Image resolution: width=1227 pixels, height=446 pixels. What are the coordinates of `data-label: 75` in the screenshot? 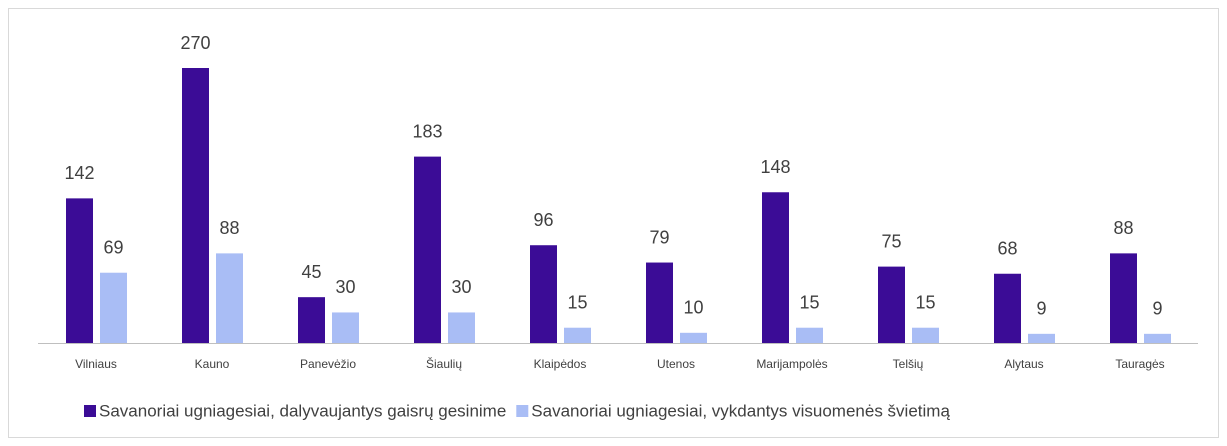 It's located at (891, 241).